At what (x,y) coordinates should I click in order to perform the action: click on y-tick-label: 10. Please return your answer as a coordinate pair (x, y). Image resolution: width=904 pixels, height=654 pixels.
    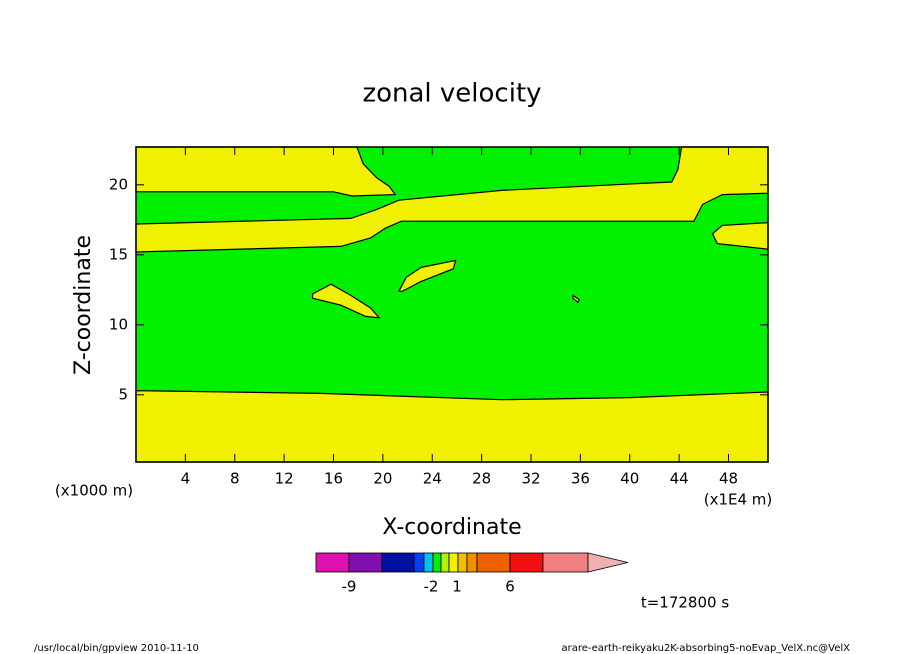
    Looking at the image, I should click on (118, 324).